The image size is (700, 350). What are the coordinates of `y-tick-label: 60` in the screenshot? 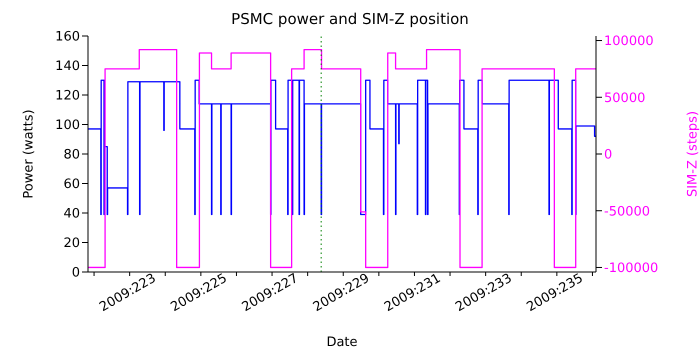 It's located at (71, 184).